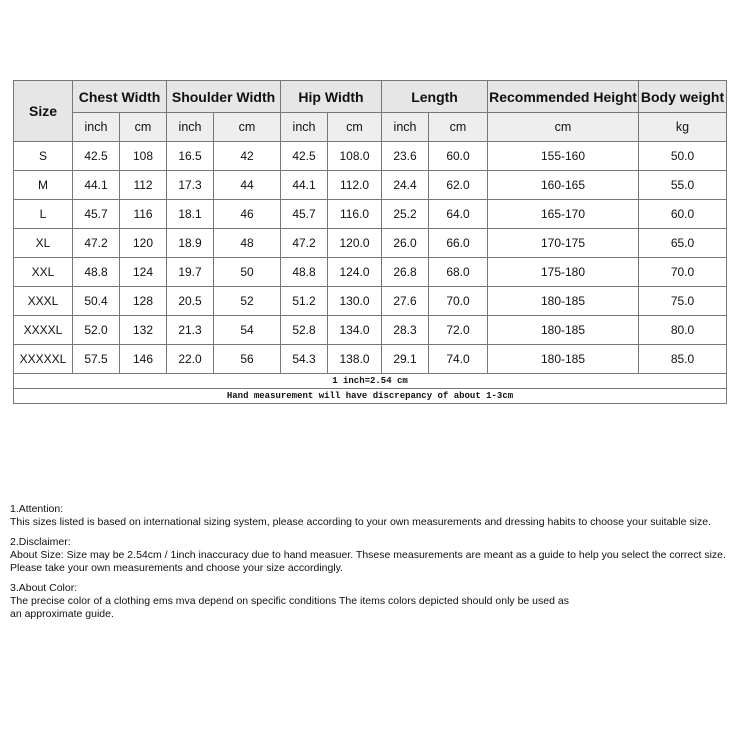 The width and height of the screenshot is (750, 750). Describe the element at coordinates (119, 96) in the screenshot. I see `header-chest: Chest Width` at that location.